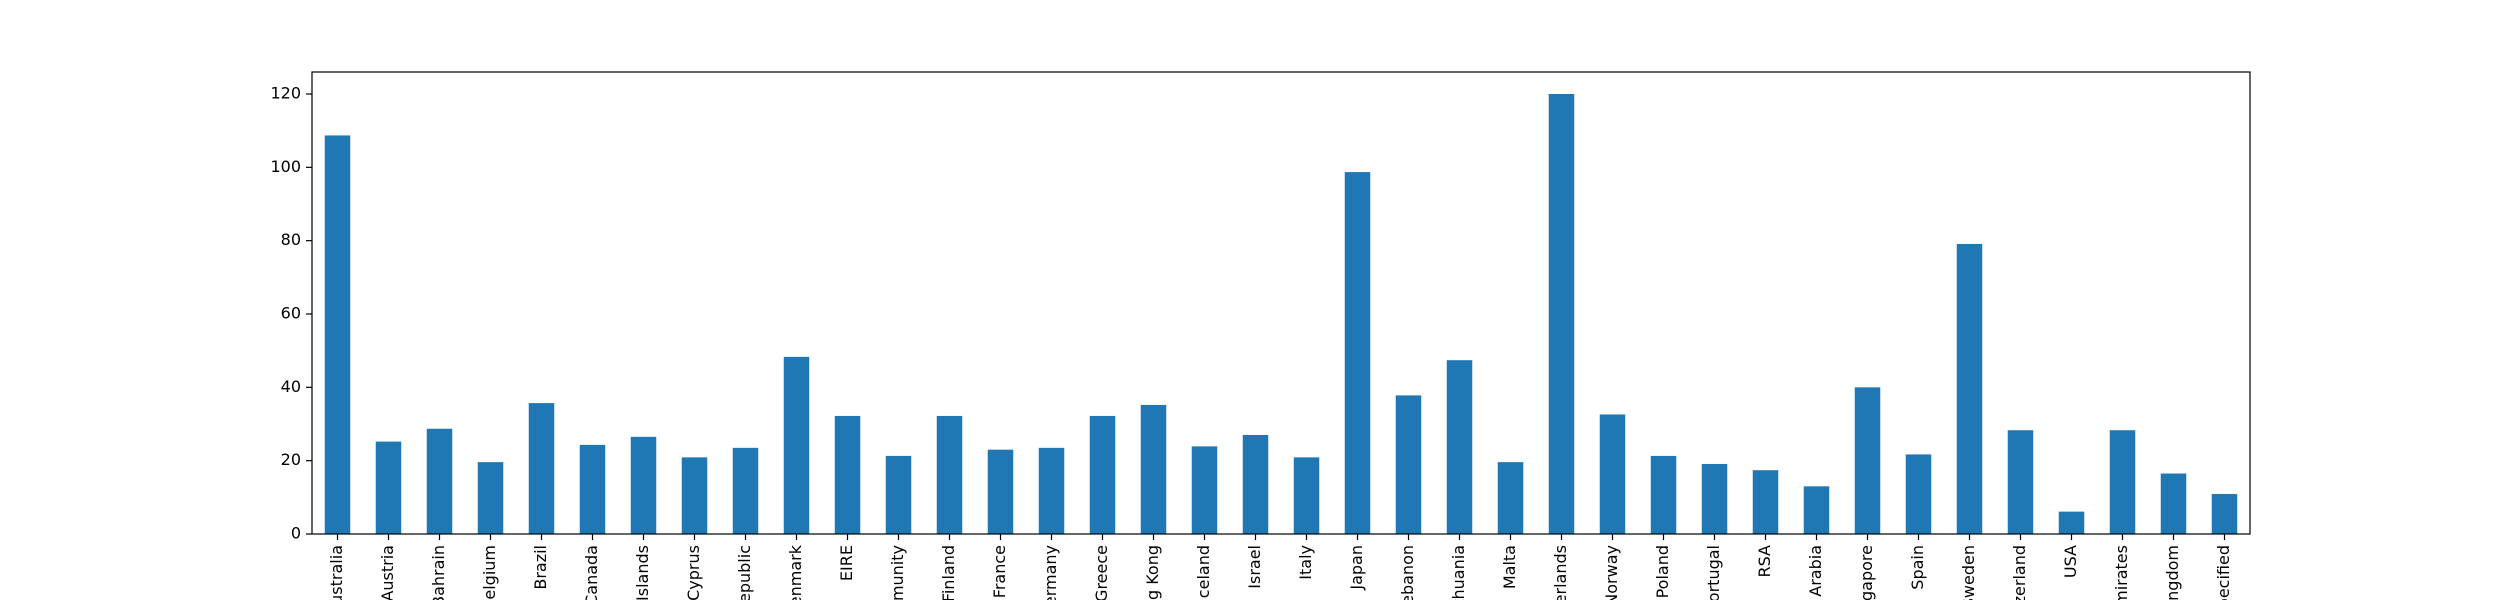 The width and height of the screenshot is (2500, 600). Describe the element at coordinates (291, 239) in the screenshot. I see `y-tick-label: 80` at that location.